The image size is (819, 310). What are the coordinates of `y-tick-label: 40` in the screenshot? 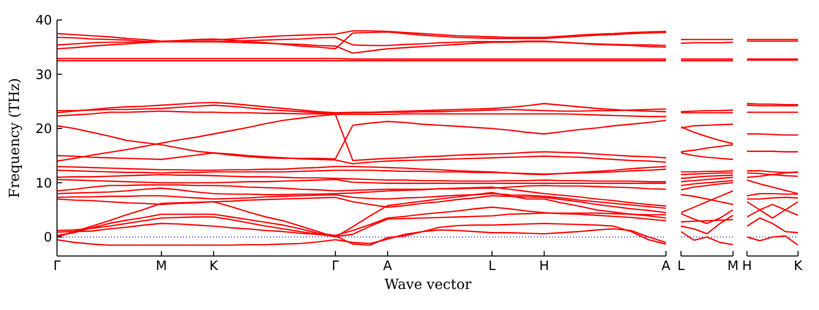 It's located at (43, 21).